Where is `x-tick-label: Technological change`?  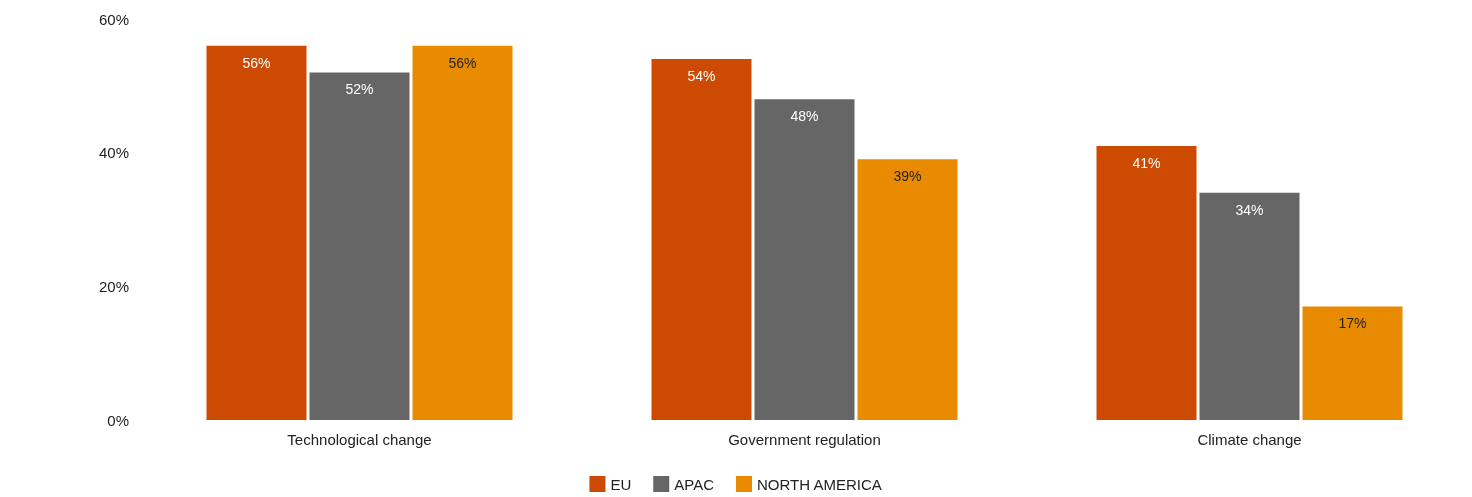
x-tick-label: Technological change is located at coordinates (359, 439).